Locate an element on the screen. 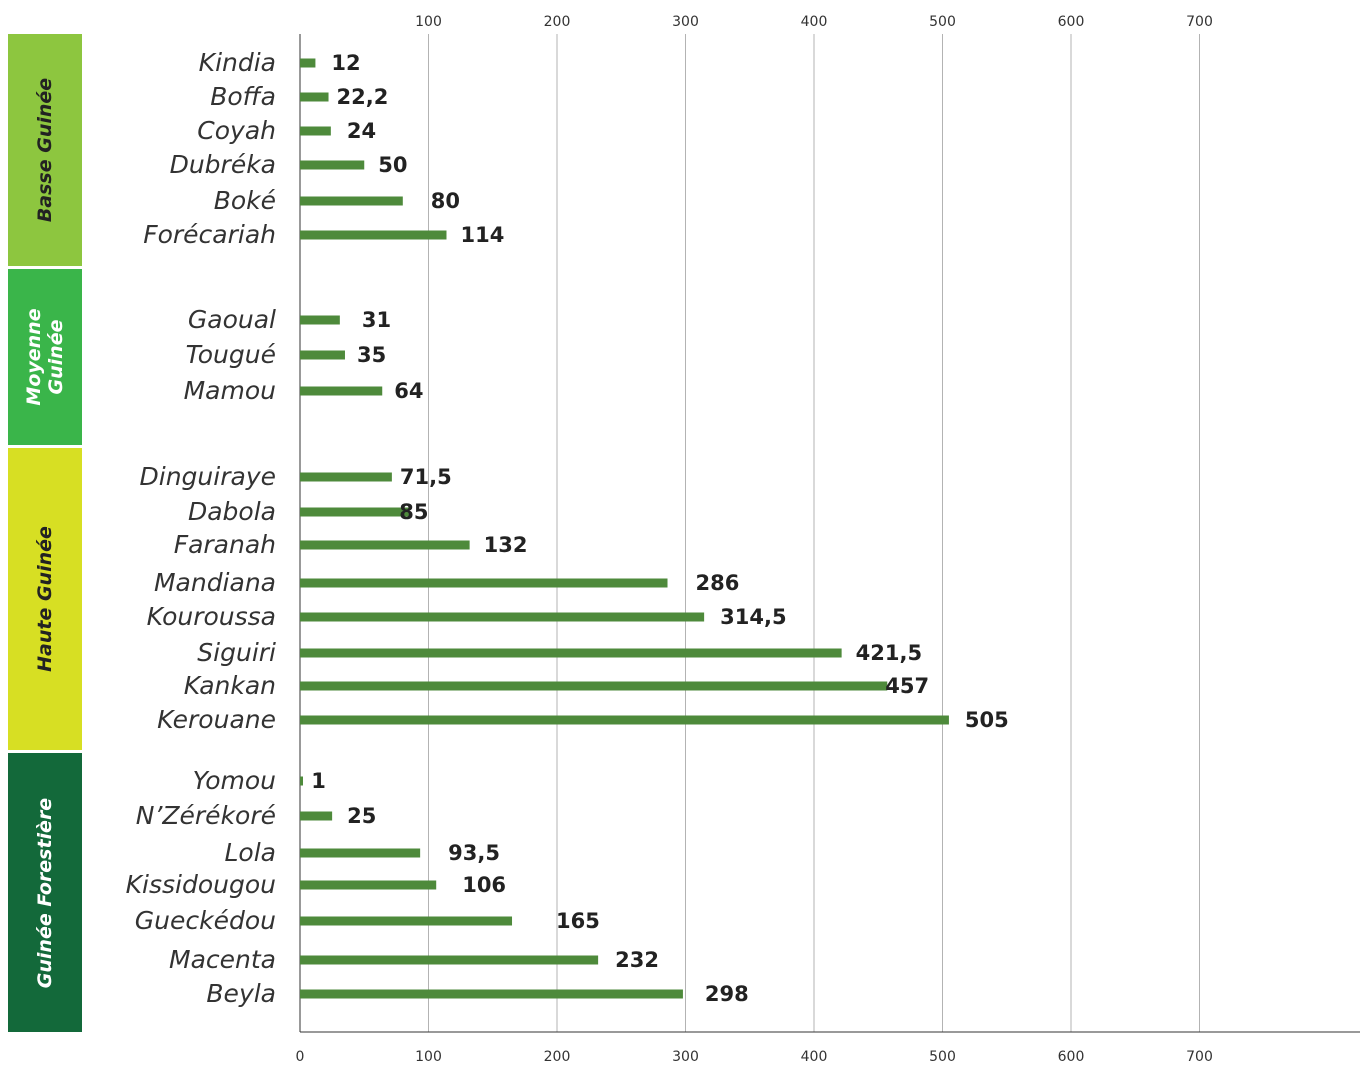  category-label-Kouroussa: Kouroussa is located at coordinates (211, 616).